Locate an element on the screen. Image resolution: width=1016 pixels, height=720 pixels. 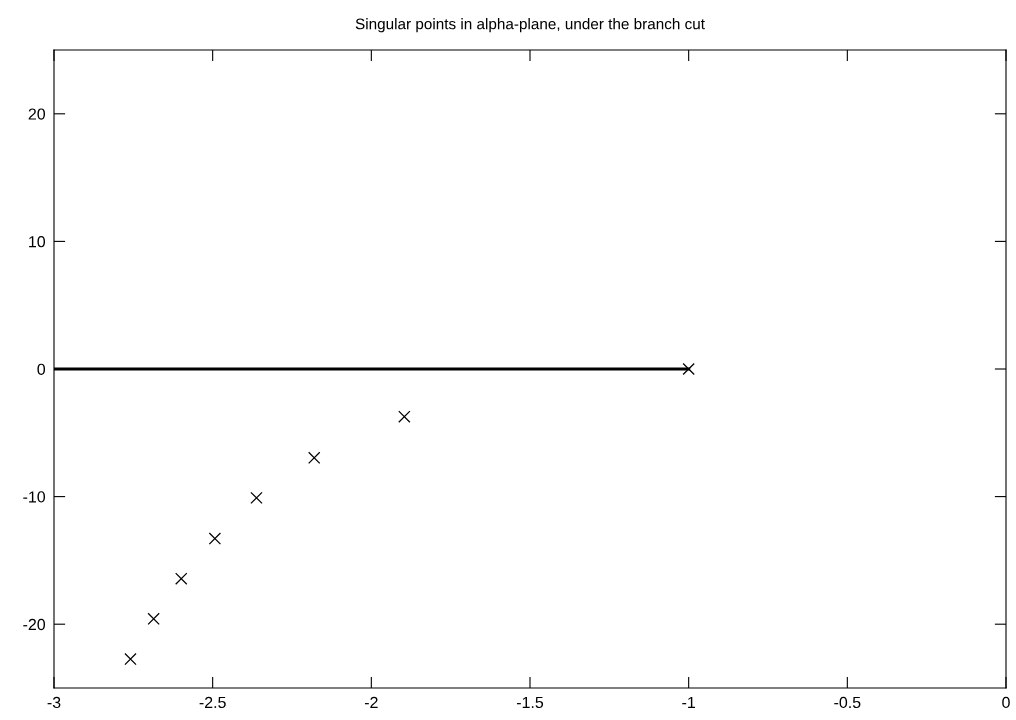
x-tick-label: -2.5 is located at coordinates (212, 702).